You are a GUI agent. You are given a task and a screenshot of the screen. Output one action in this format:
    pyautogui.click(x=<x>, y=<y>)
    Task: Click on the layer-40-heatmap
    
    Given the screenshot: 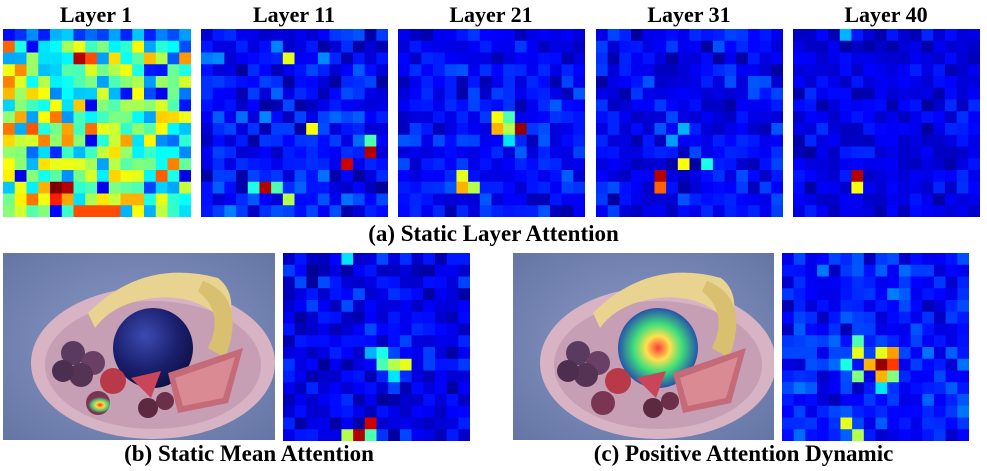 What is the action you would take?
    pyautogui.click(x=886, y=123)
    